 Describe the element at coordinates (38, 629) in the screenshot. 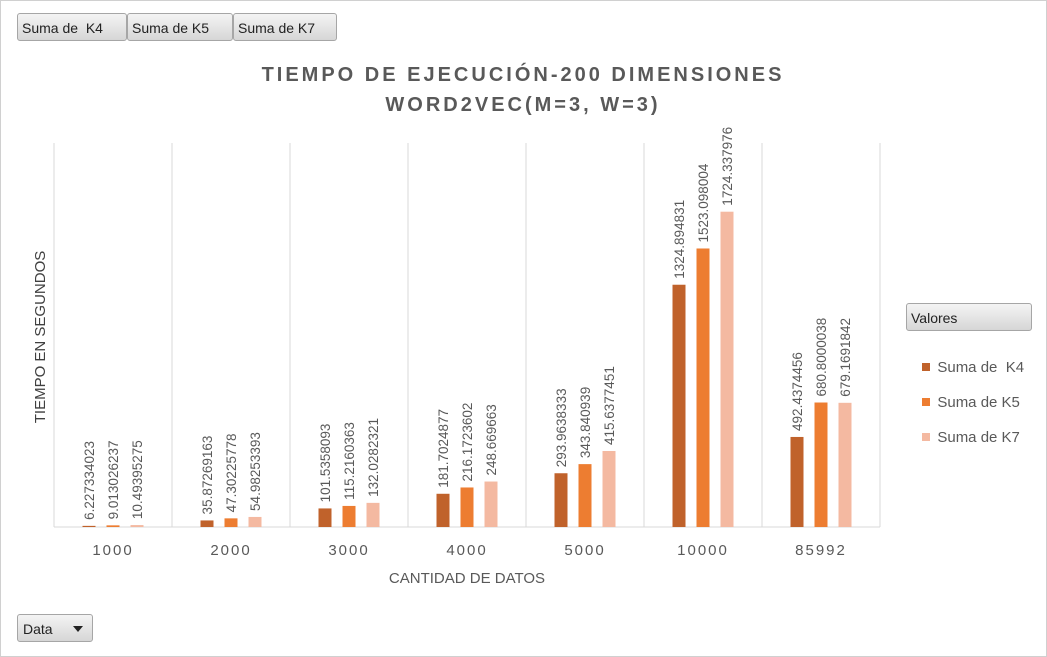

I see `data-filter-label: Data` at that location.